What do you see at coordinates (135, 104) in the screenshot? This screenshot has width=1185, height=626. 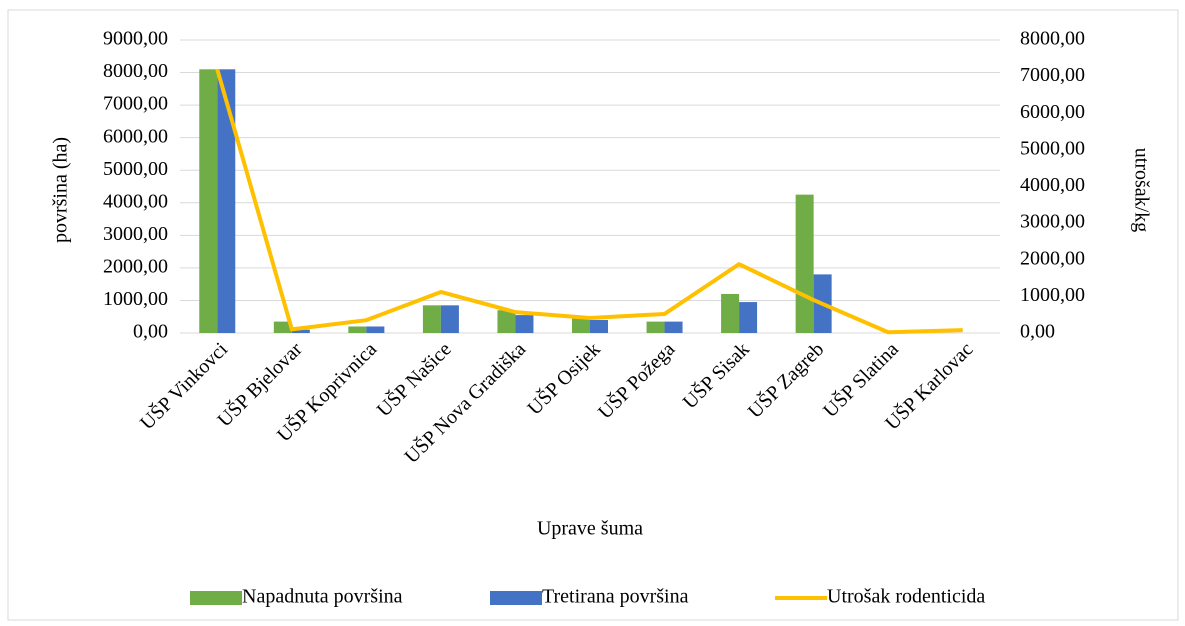 I see `y-tick-label: 7000,00` at bounding box center [135, 104].